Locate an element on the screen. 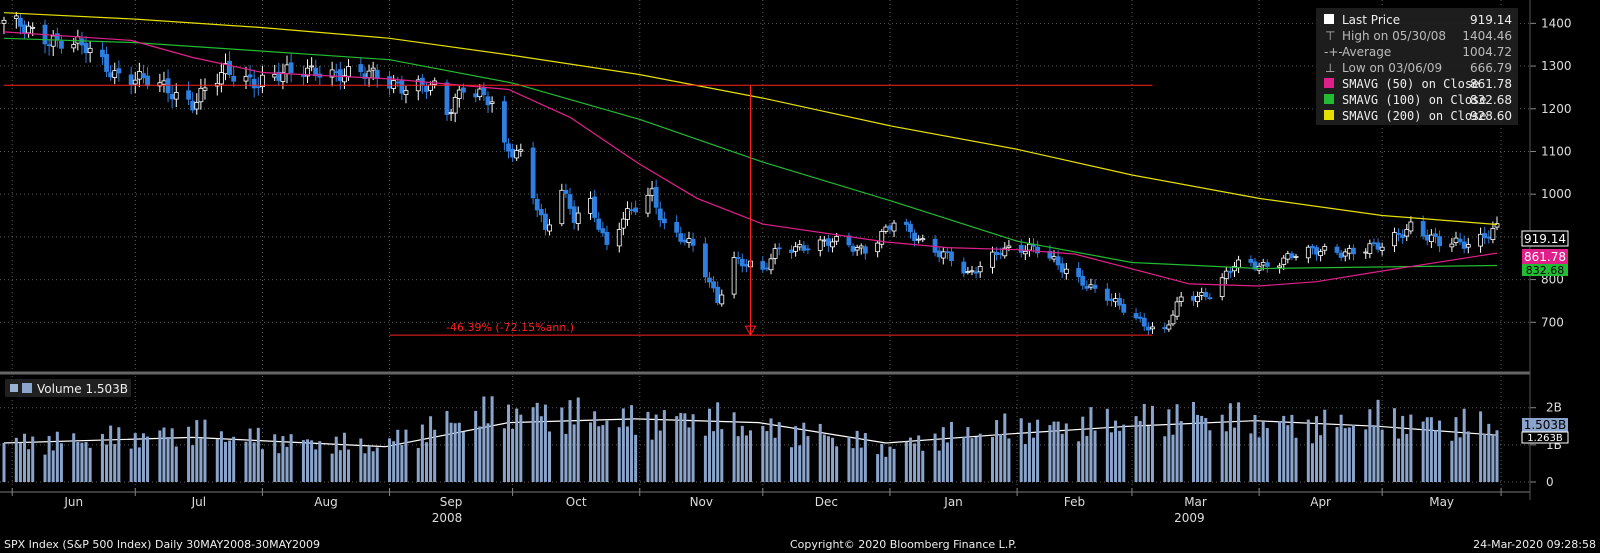 This screenshot has width=1600, height=553. volume-legend-box is located at coordinates (68, 388).